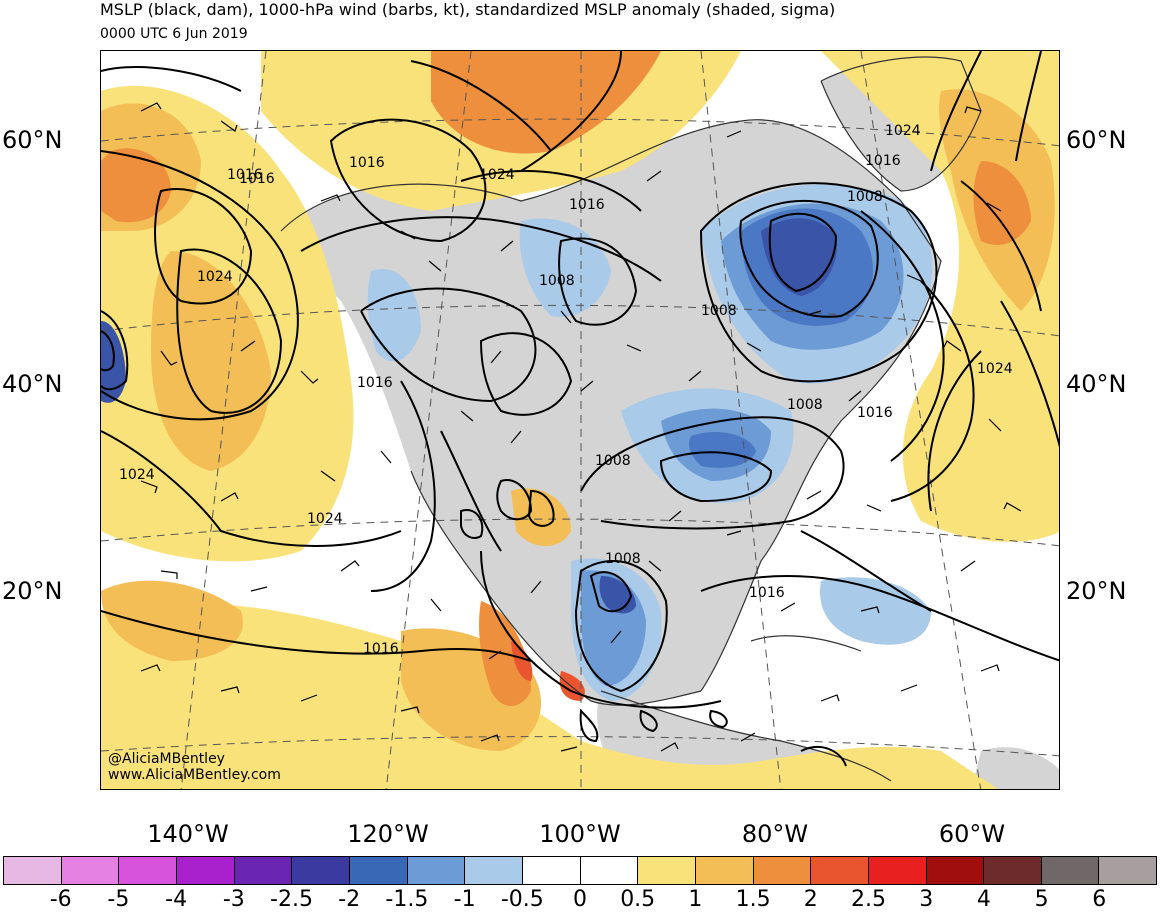 This screenshot has height=912, width=1160. Describe the element at coordinates (211, 361) in the screenshot. I see `anomaly-north-pacific-core` at that location.